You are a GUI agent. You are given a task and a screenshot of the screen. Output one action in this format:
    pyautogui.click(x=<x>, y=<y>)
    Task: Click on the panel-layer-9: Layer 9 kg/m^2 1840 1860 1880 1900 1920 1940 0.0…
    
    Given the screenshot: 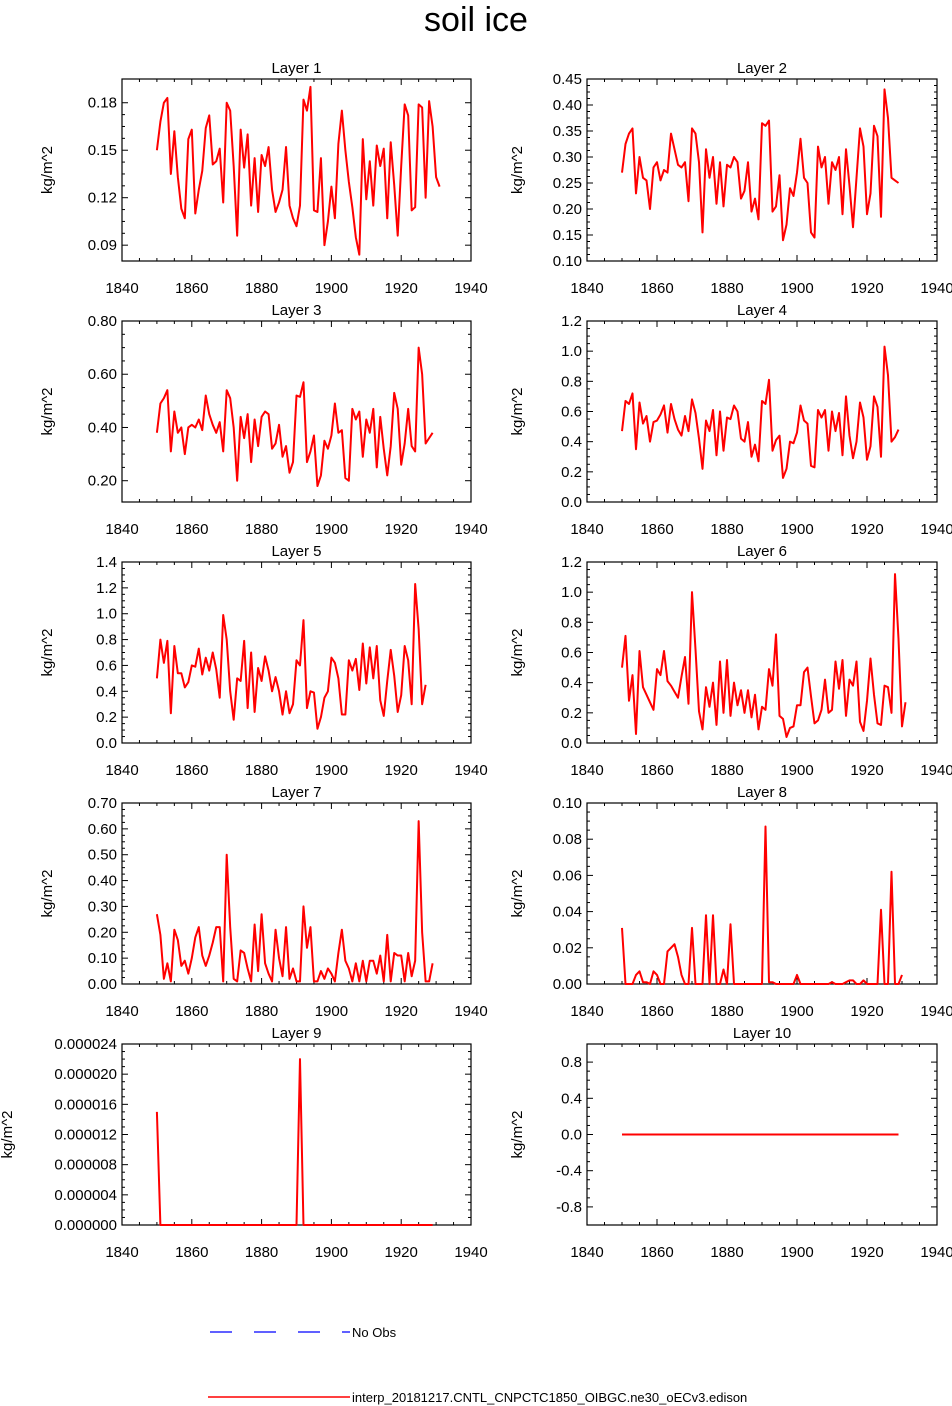 What is the action you would take?
    pyautogui.click(x=244, y=1143)
    